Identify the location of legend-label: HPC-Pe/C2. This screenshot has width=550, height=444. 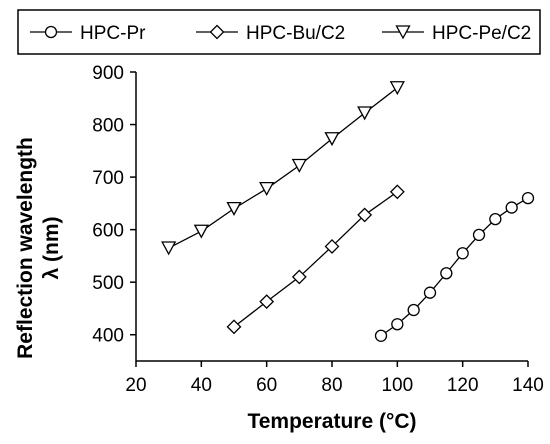
(481, 33).